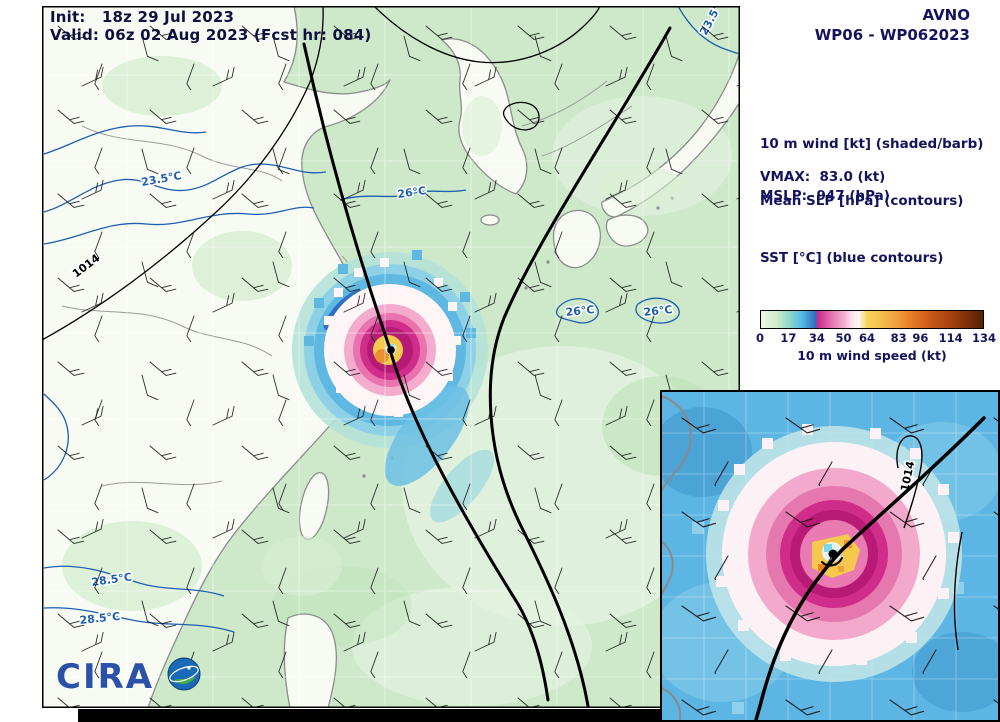 Image resolution: width=1000 pixels, height=722 pixels. I want to click on colorbar-gradient, so click(872, 319).